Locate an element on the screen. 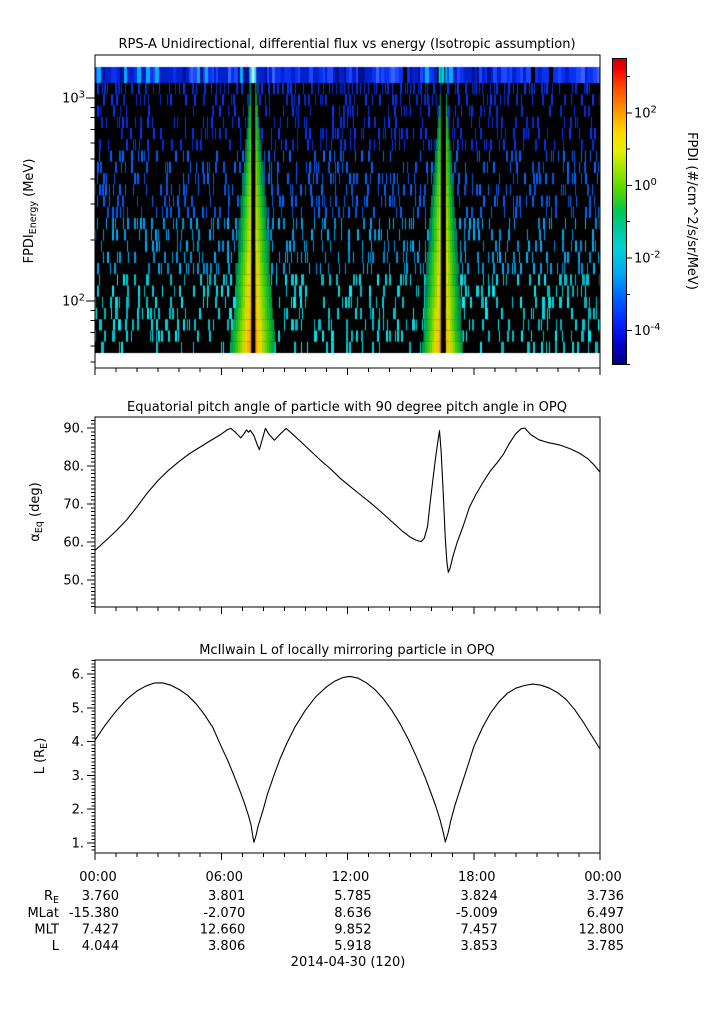  table-value: 12.800 is located at coordinates (602, 930).